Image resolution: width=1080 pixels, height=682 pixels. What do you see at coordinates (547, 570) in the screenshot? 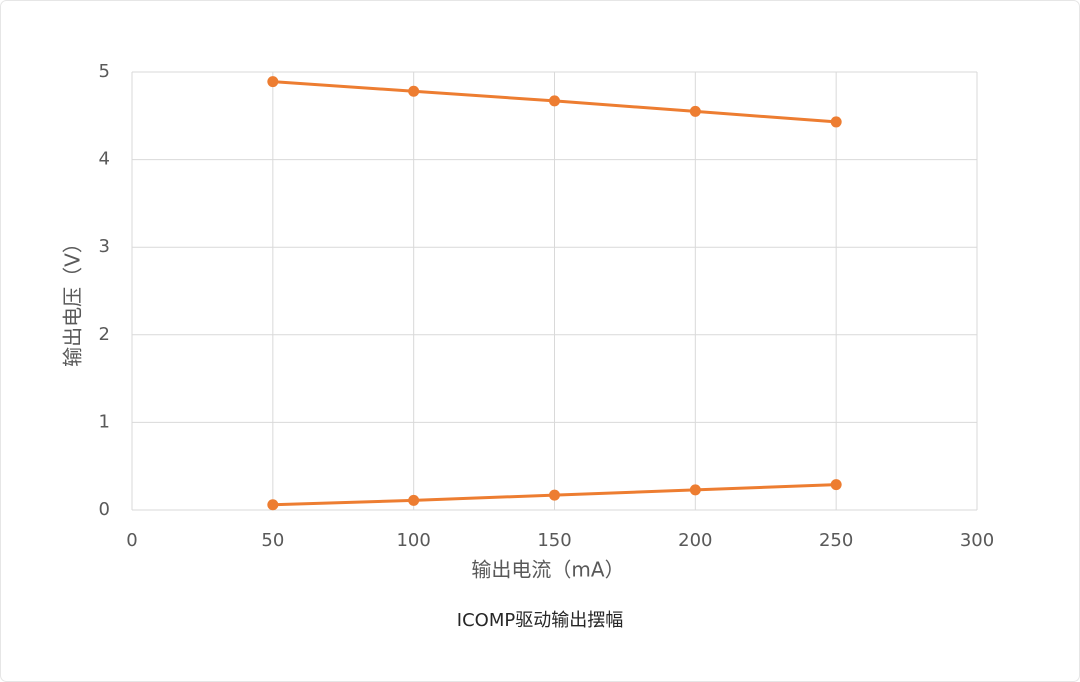
I see `x-axis-label: 输出电流（mA）` at bounding box center [547, 570].